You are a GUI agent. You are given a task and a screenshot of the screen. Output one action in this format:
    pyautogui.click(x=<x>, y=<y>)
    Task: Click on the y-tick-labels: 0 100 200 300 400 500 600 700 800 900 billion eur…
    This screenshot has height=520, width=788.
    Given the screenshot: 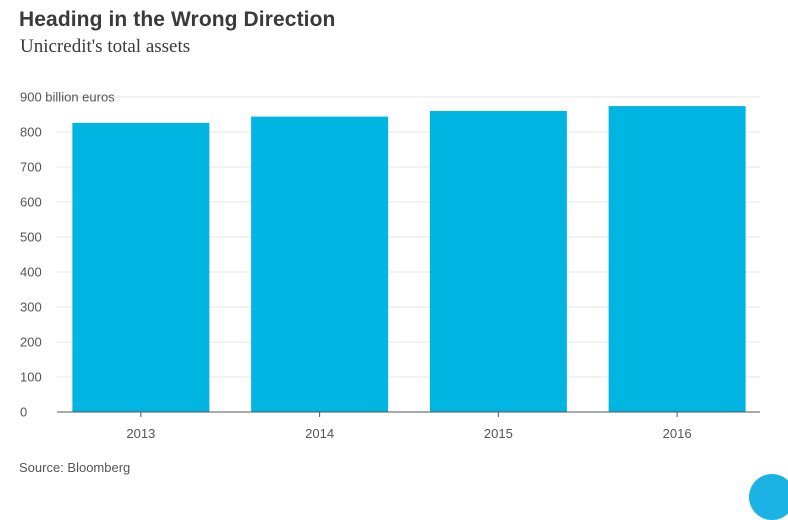 What is the action you would take?
    pyautogui.click(x=67, y=255)
    